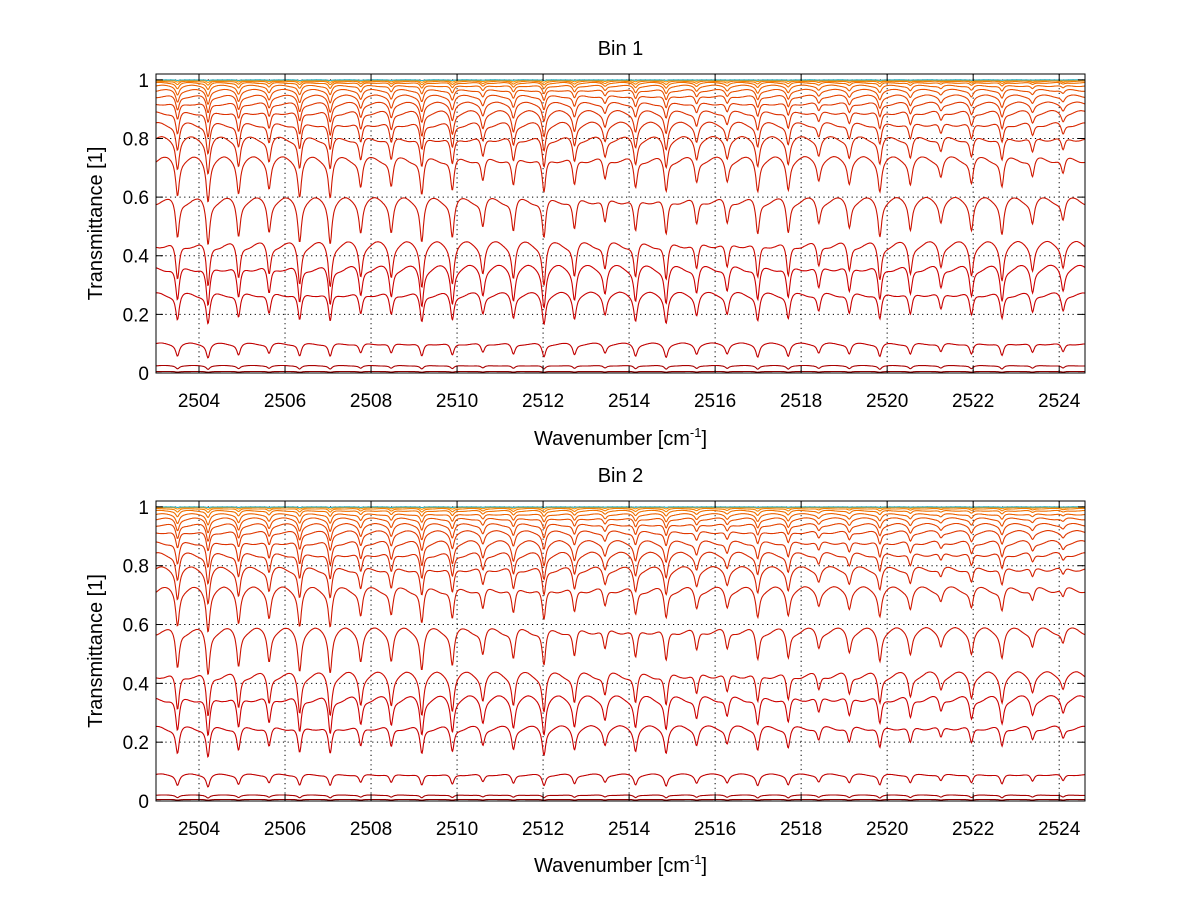 This screenshot has width=1200, height=901. What do you see at coordinates (621, 49) in the screenshot?
I see `chart-title: Bin 1` at bounding box center [621, 49].